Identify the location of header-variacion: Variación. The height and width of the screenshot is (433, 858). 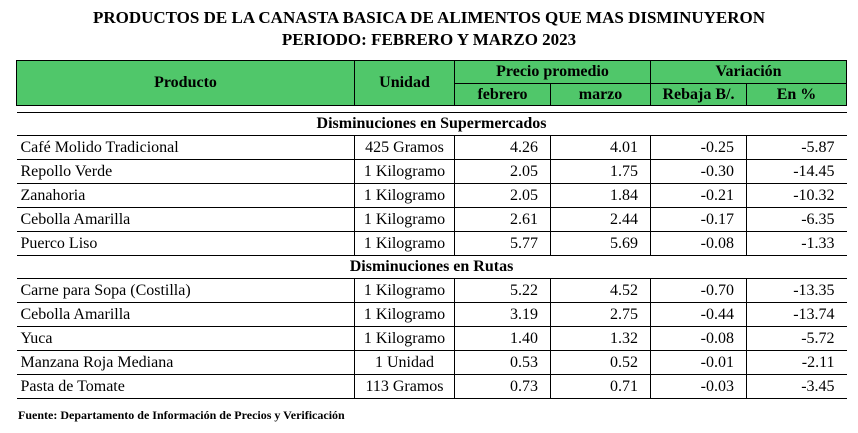
(748, 72).